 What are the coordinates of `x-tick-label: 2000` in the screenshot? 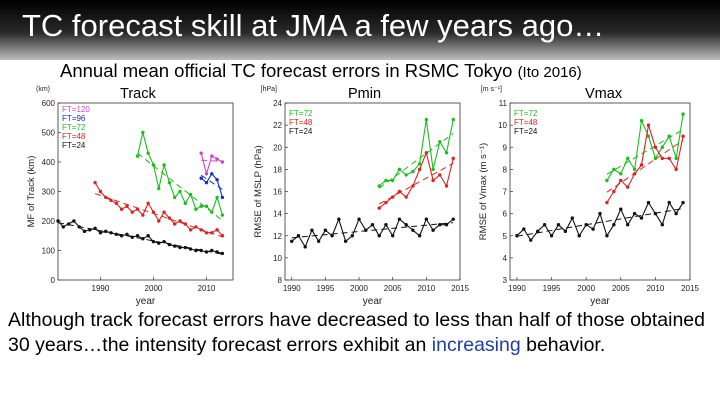 It's located at (154, 288).